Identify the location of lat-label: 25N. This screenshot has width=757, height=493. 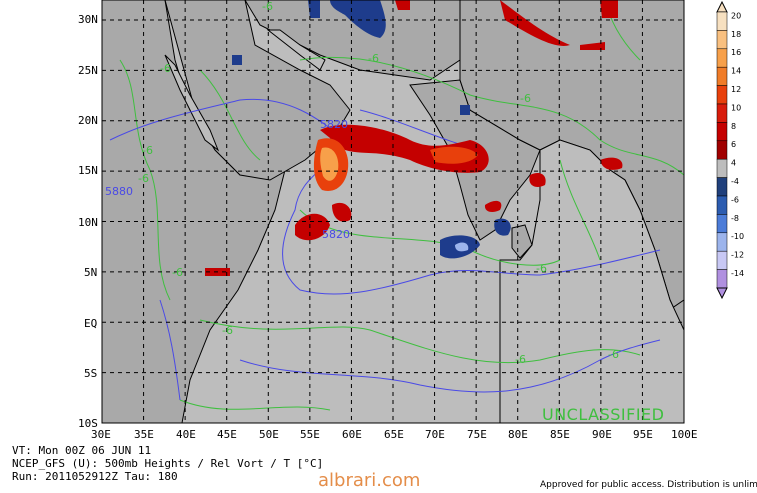
(88, 70).